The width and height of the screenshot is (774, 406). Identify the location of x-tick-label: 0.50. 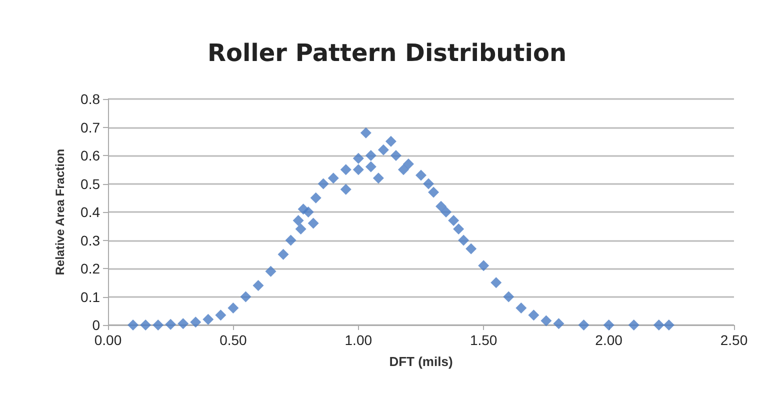
(234, 340).